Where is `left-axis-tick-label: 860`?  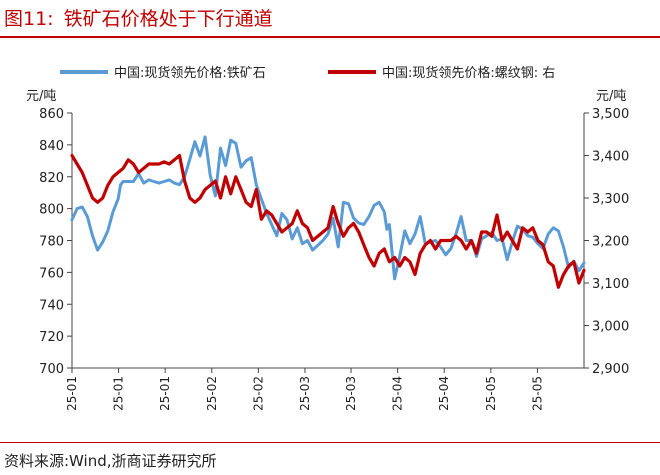 left-axis-tick-label: 860 is located at coordinates (51, 114).